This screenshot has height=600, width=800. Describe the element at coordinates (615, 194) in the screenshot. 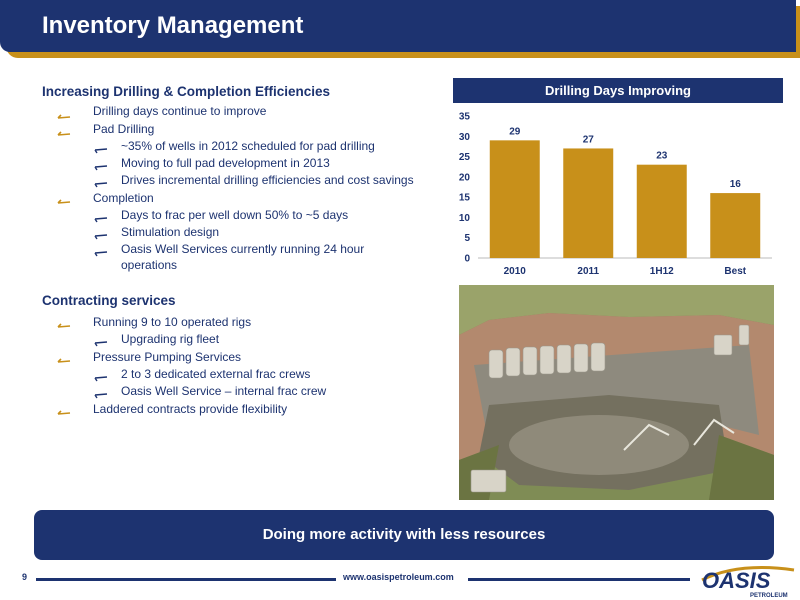

I see `drilling-days-bar-chart: 0 5 10 15 20 25 30 35 29 2010 27 2011 23 1H12 16 Best` at that location.